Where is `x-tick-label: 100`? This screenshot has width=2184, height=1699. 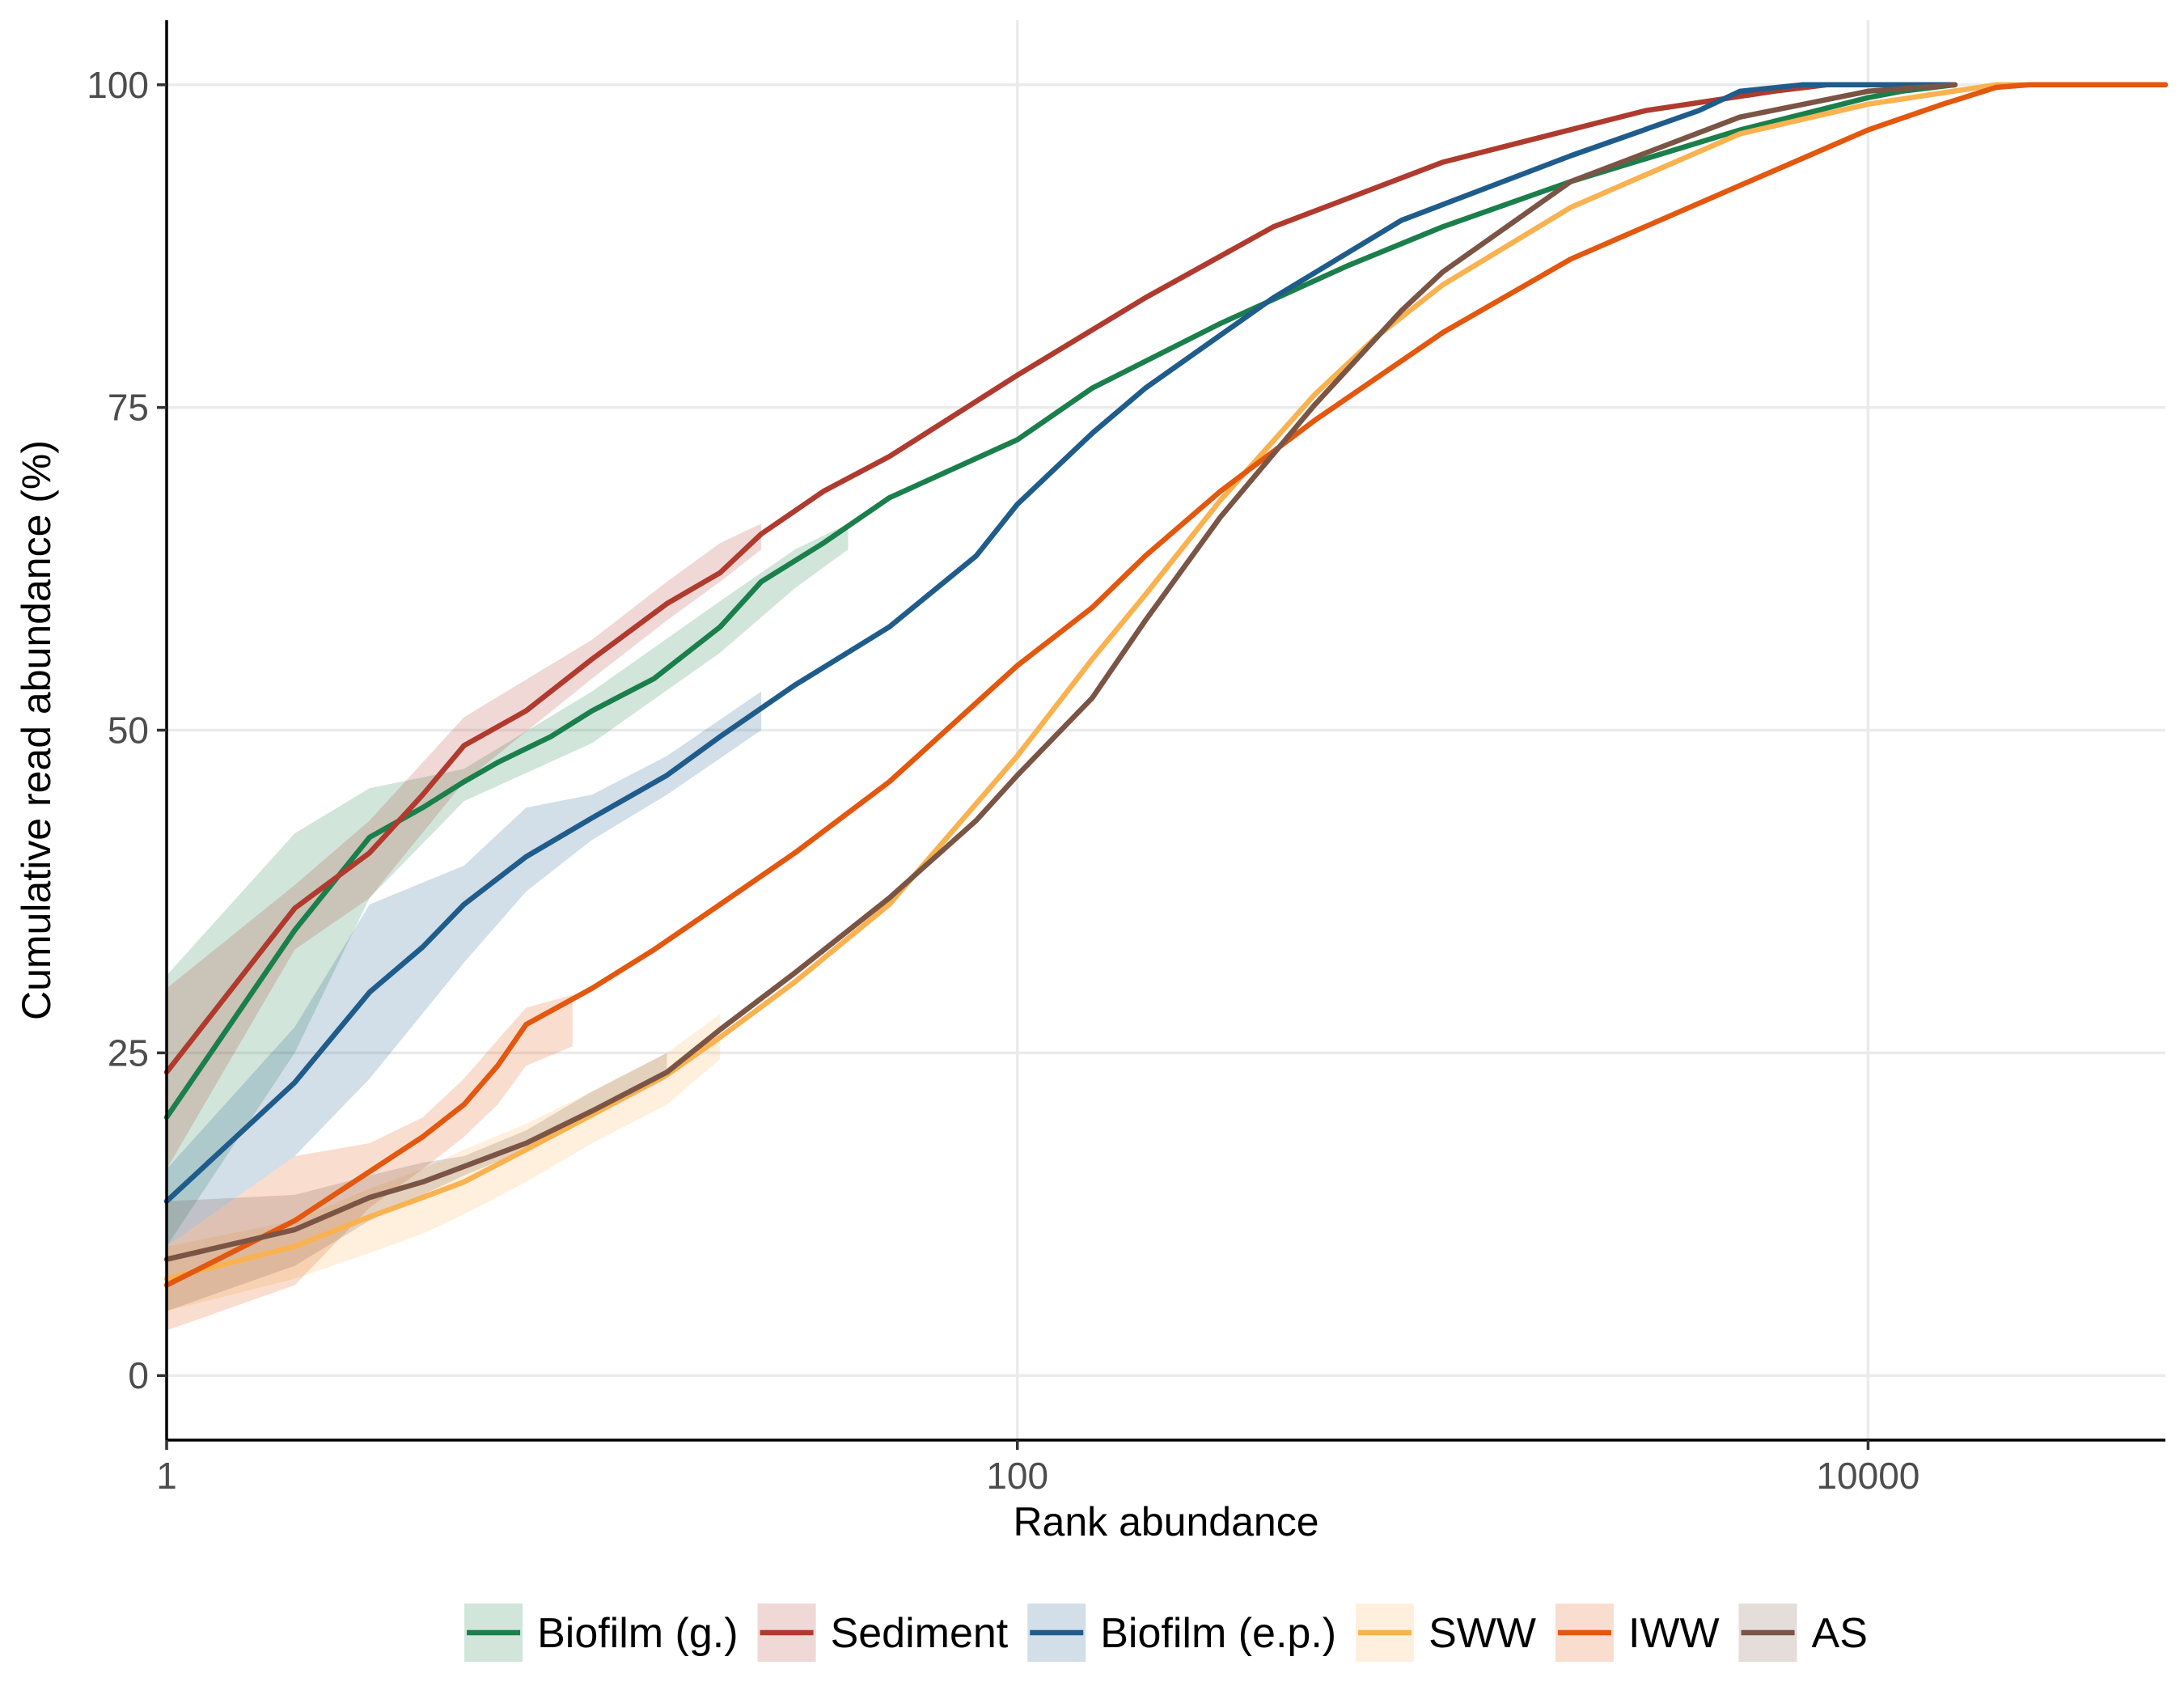
x-tick-label: 100 is located at coordinates (1017, 1476).